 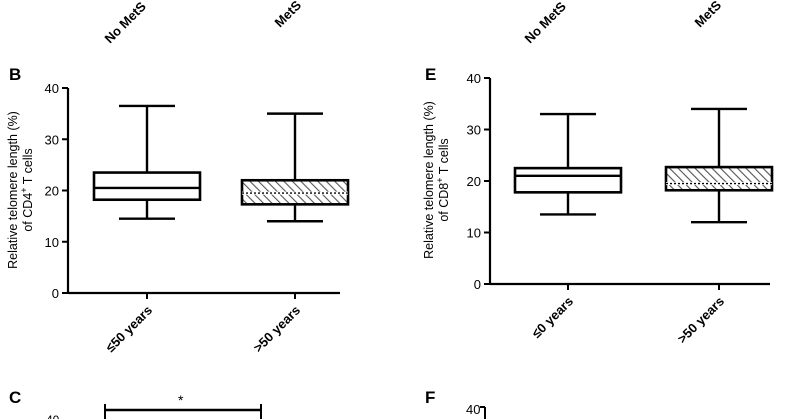 I want to click on panel-b-y-tick-label-30: 30, so click(x=52, y=139).